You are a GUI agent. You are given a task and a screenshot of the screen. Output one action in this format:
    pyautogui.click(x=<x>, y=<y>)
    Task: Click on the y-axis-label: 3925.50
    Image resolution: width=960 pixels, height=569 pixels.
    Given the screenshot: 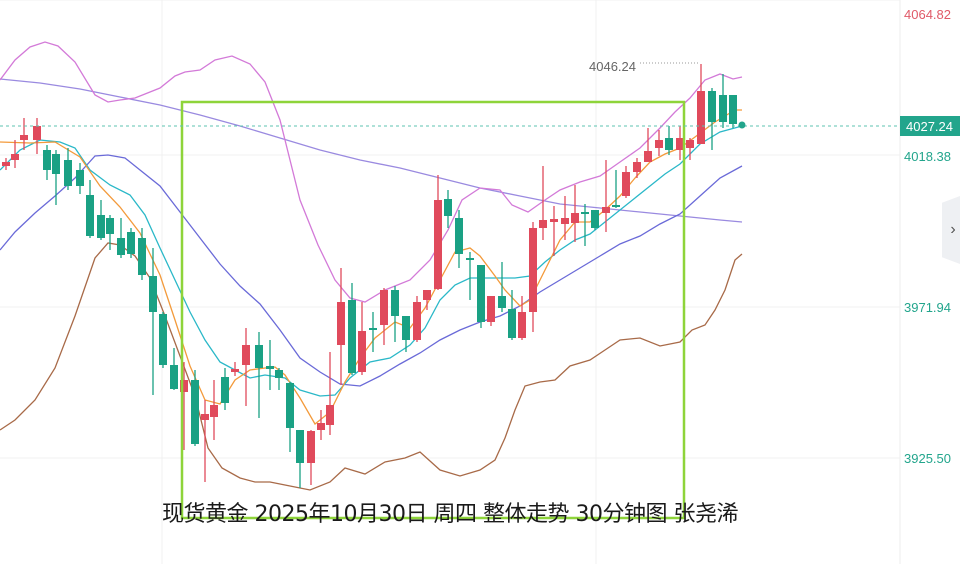 What is the action you would take?
    pyautogui.click(x=927, y=458)
    